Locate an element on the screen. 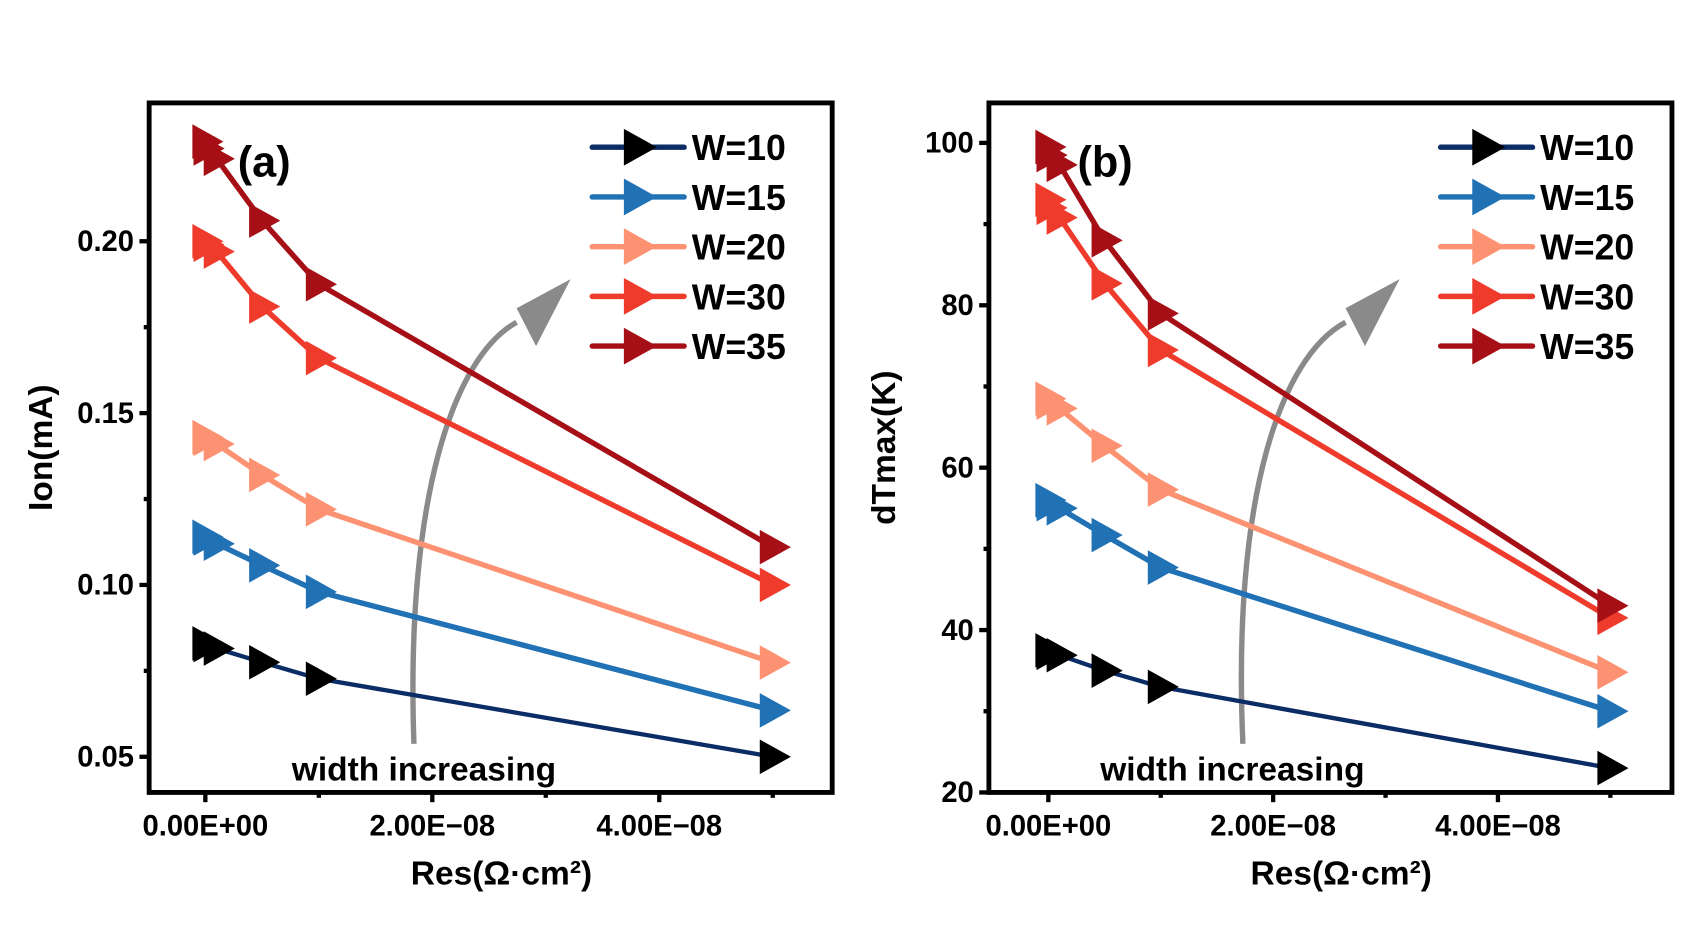 The image size is (1686, 944). y-tick-label: 0.15 is located at coordinates (105, 414).